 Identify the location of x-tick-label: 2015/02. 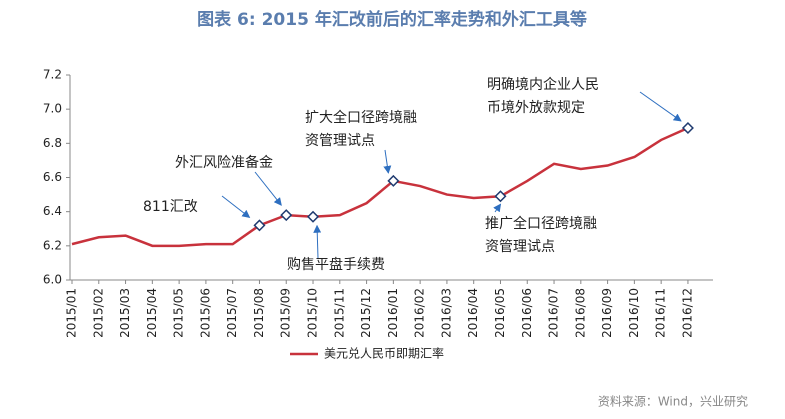
(98, 313).